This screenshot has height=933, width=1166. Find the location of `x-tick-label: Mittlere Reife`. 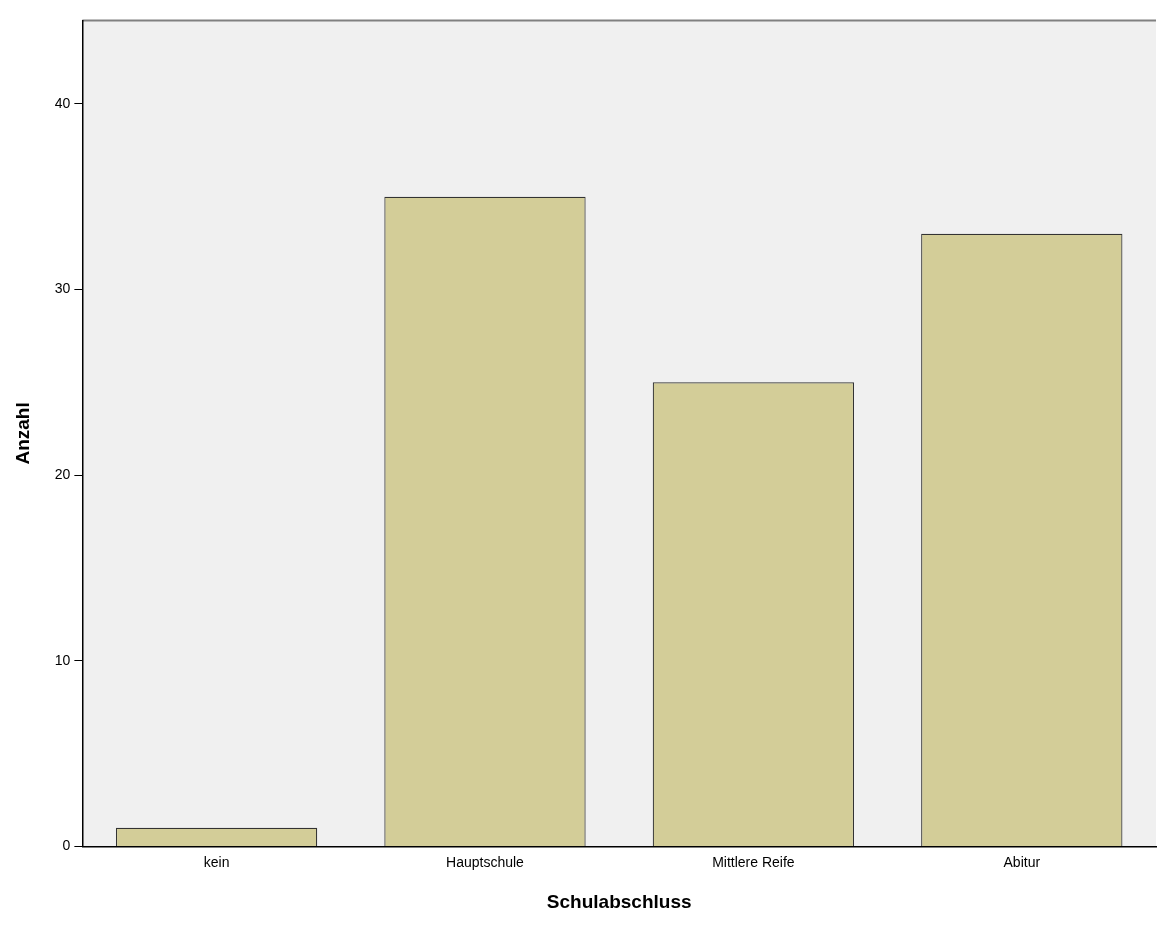

x-tick-label: Mittlere Reife is located at coordinates (753, 861).